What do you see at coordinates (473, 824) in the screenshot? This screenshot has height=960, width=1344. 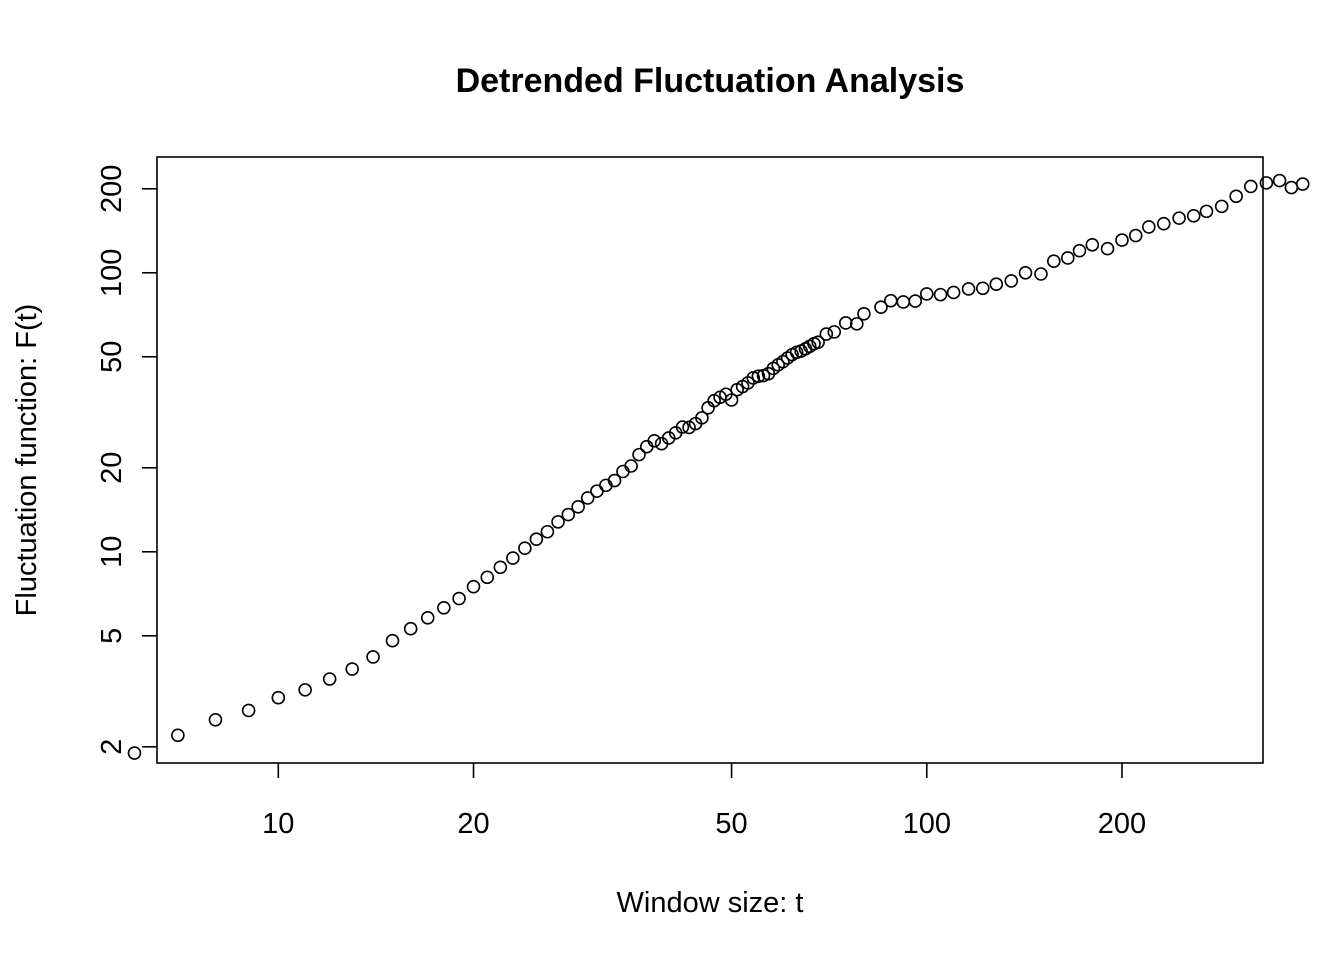 I see `x-tick-label-20: 20` at bounding box center [473, 824].